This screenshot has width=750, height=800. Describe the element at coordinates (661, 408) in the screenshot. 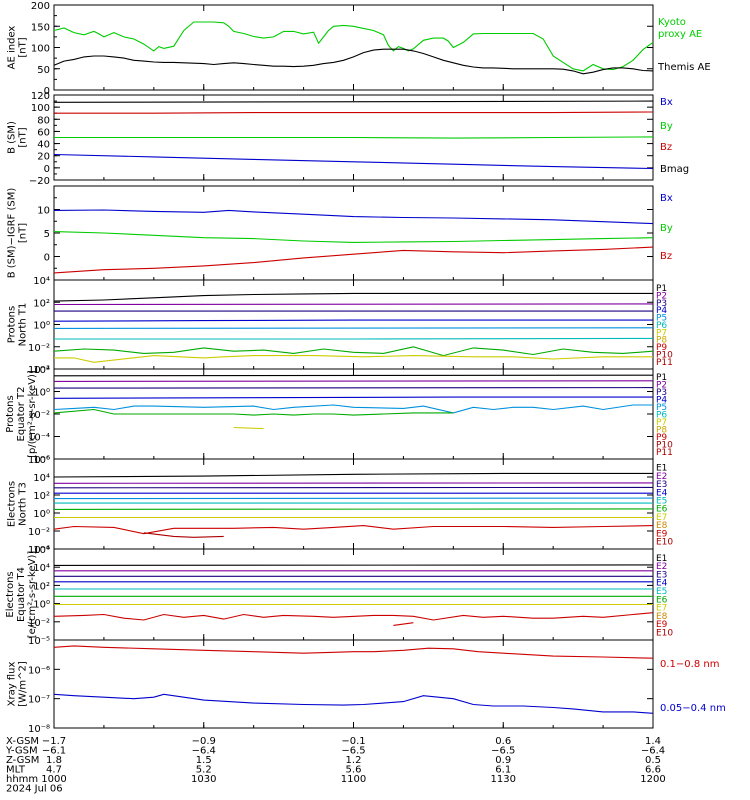

I see `protons_t2-legend-p5: P5` at that location.